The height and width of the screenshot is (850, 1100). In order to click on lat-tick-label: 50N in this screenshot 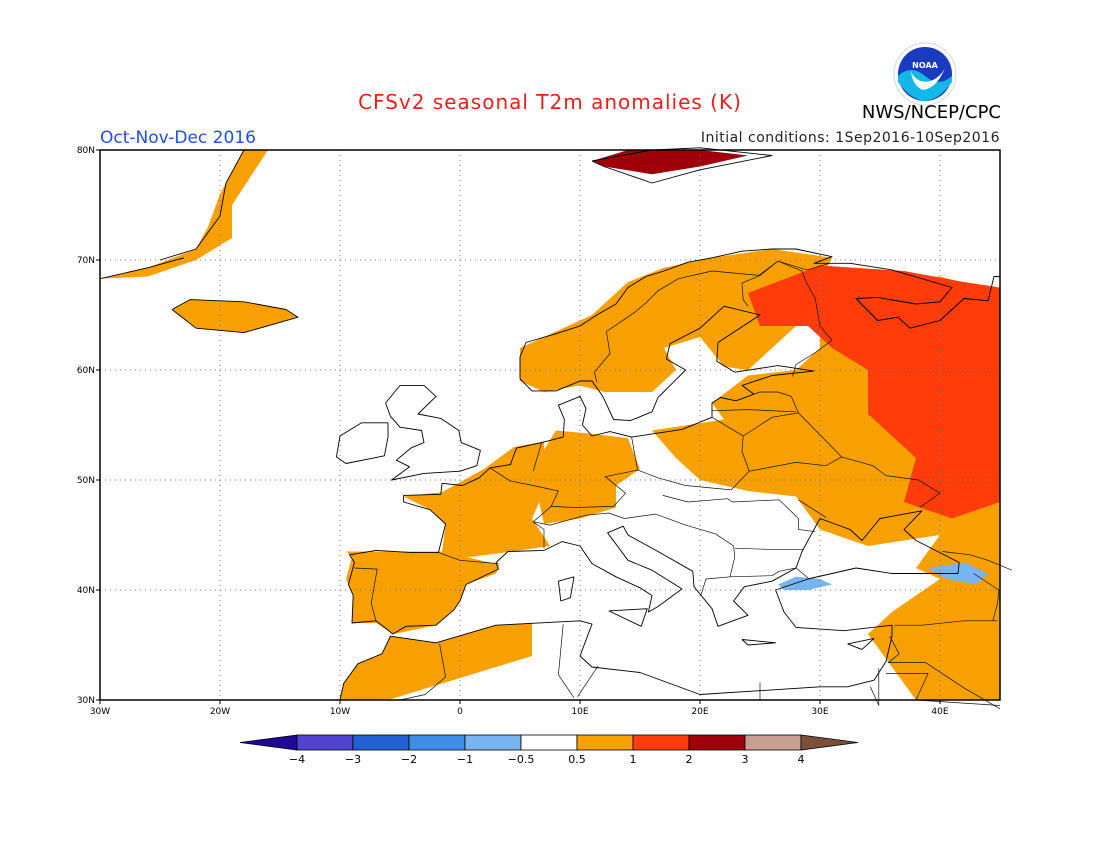, I will do `click(86, 481)`.